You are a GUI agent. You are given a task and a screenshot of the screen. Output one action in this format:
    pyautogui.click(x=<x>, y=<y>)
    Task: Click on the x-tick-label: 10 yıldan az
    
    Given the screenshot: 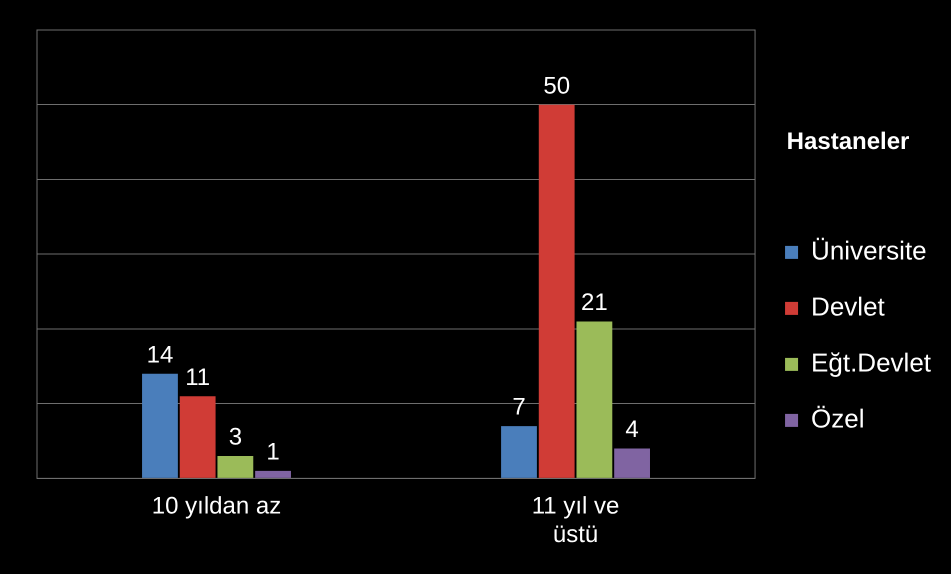 What is the action you would take?
    pyautogui.click(x=217, y=506)
    